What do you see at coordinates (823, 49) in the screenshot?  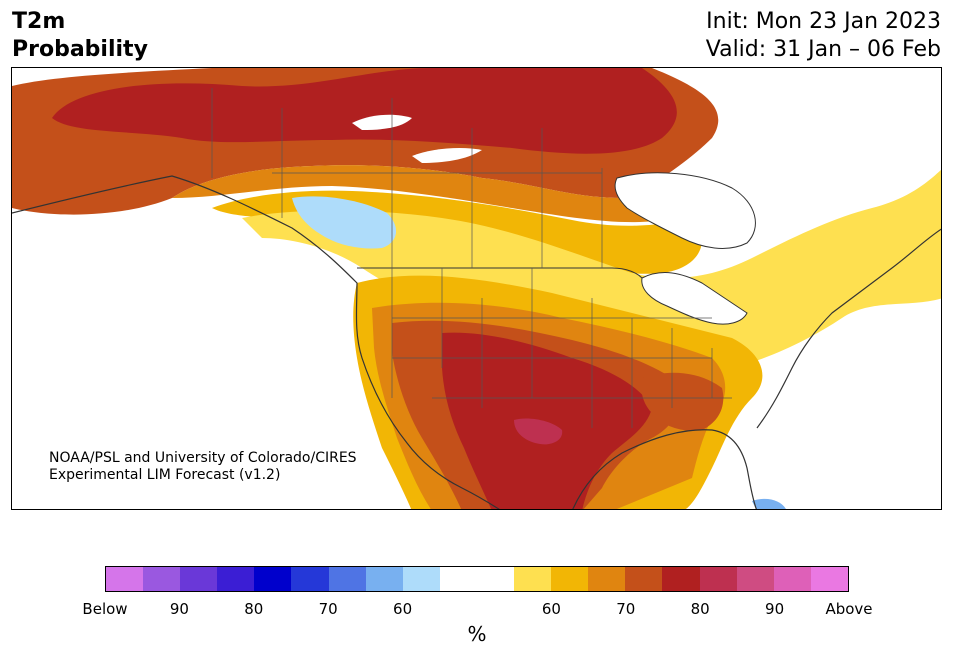 I see `valid-date: Valid: 31 Jan – 06 Feb` at bounding box center [823, 49].